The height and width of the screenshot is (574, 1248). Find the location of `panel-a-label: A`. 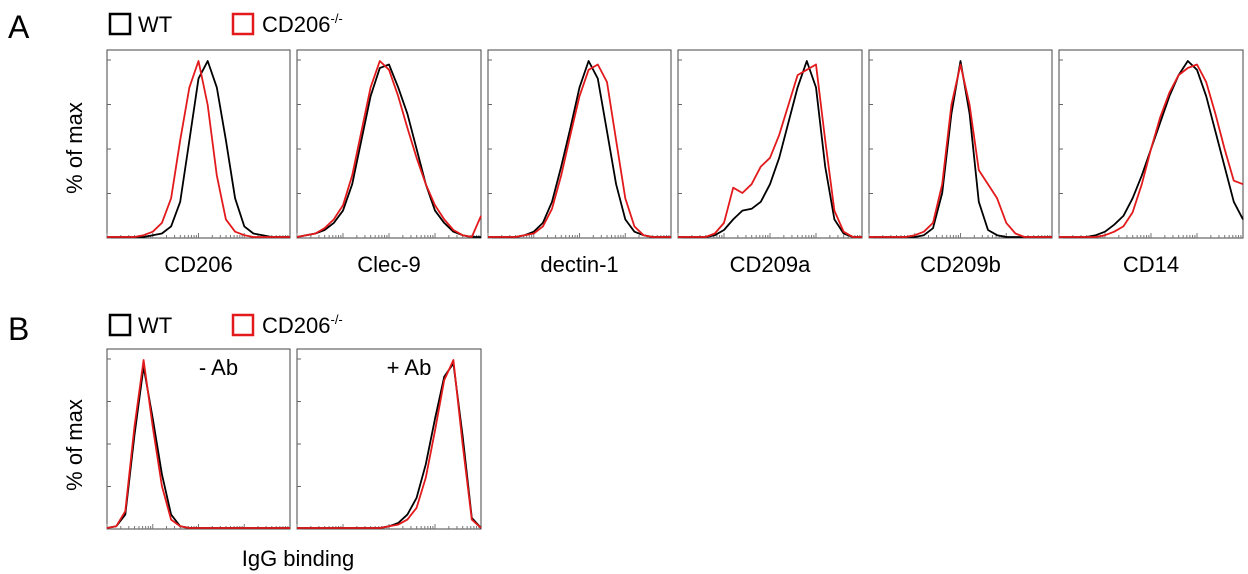

panel-a-label: A is located at coordinates (19, 27).